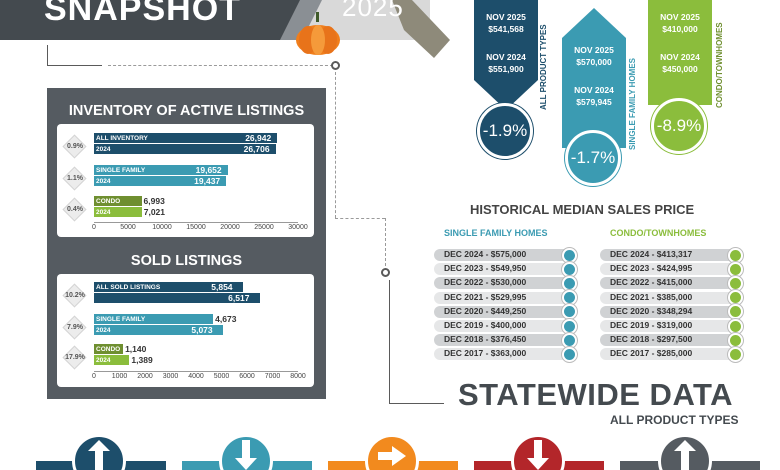  I want to click on page-year: 2025, so click(373, 11).